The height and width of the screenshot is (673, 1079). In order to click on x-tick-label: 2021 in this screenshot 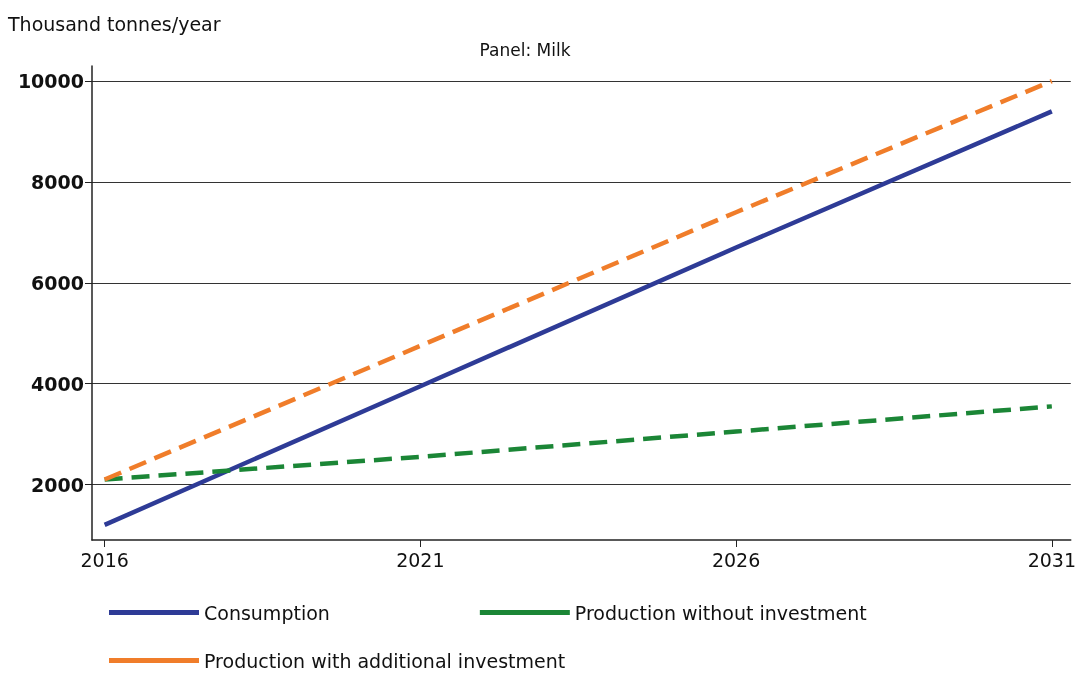, I will do `click(420, 559)`.